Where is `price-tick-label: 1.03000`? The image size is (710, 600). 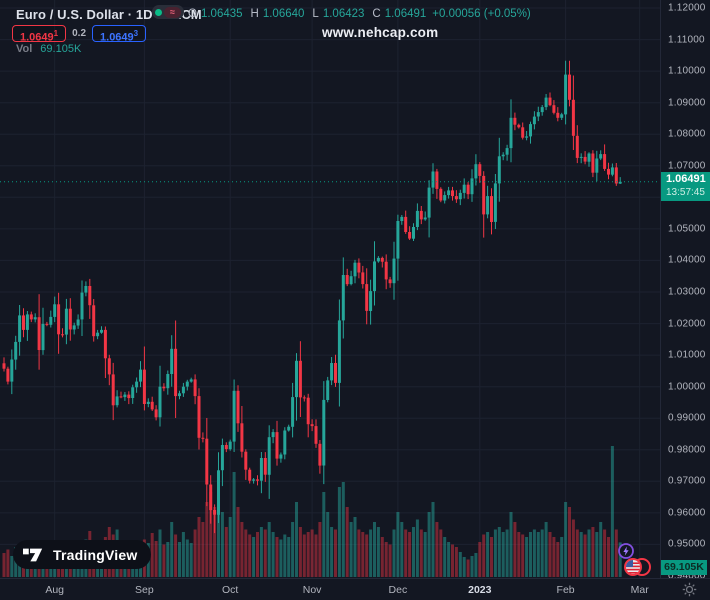
price-tick-label: 1.03000 is located at coordinates (687, 292).